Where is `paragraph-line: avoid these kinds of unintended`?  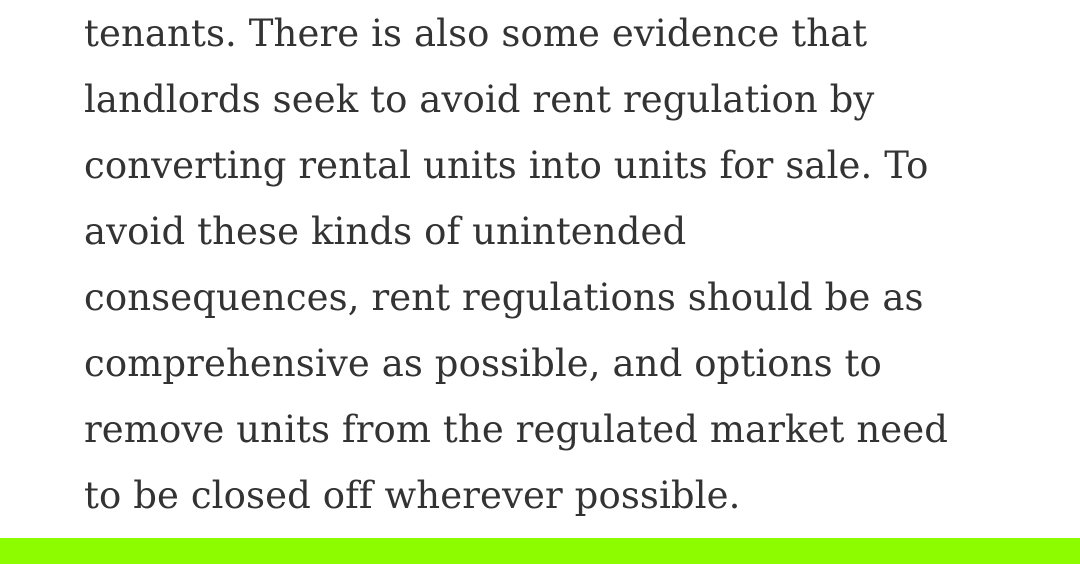
paragraph-line: avoid these kinds of unintended is located at coordinates (385, 231).